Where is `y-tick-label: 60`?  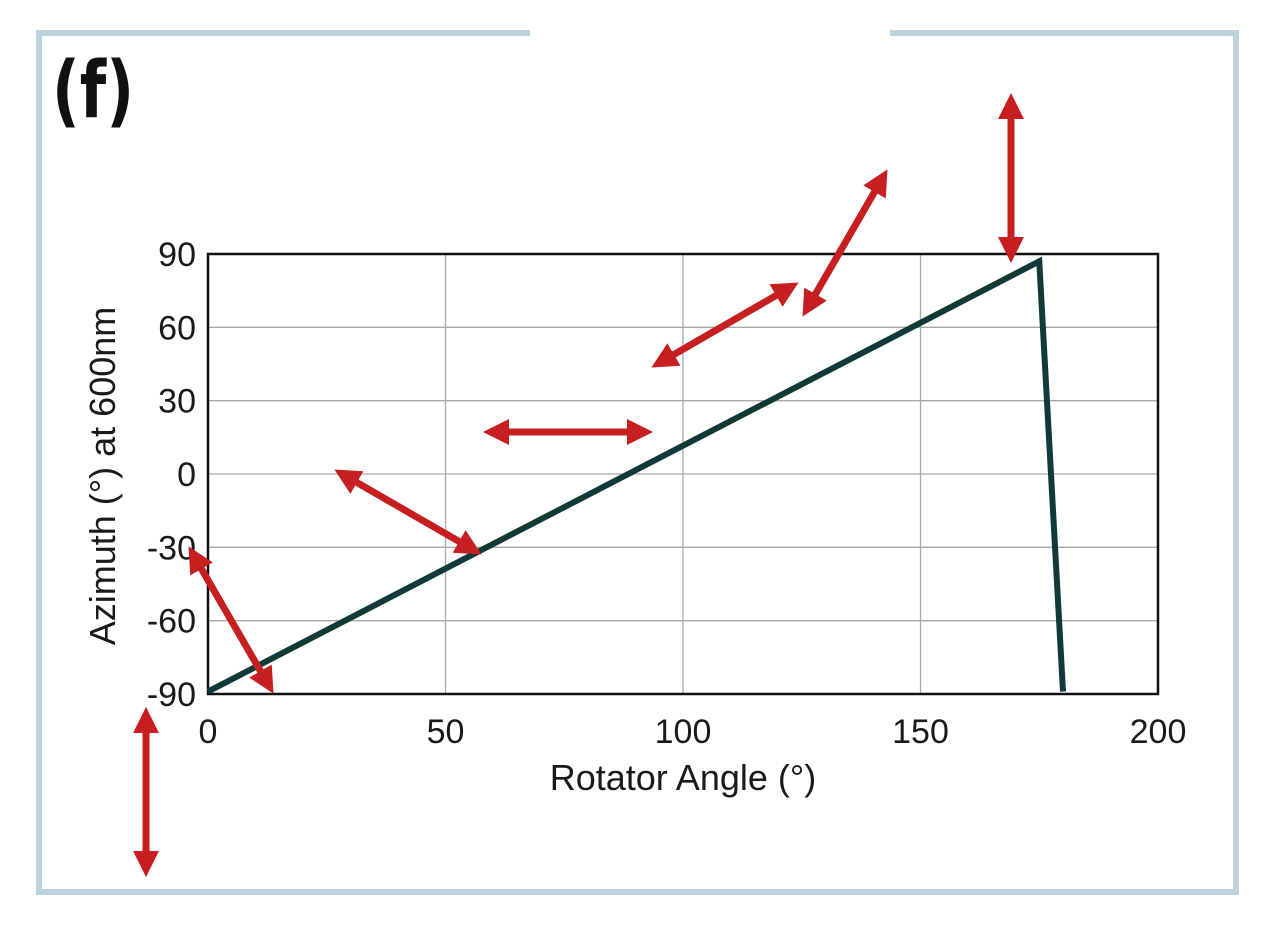
y-tick-label: 60 is located at coordinates (177, 328).